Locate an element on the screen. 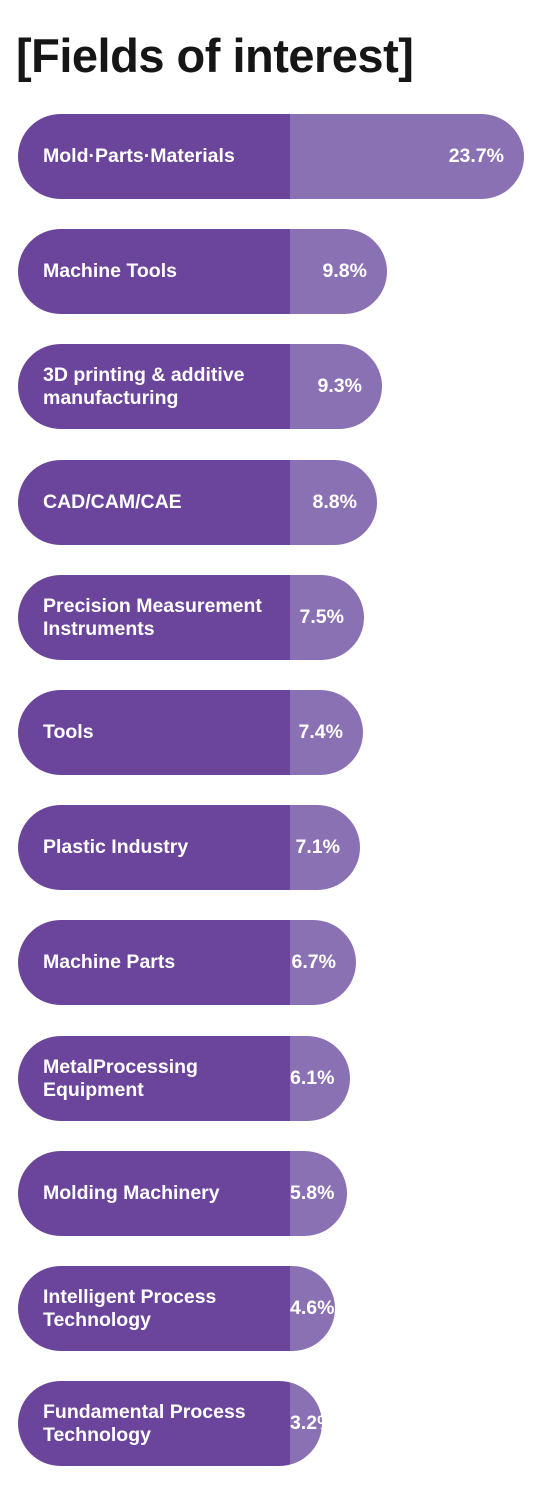 This screenshot has height=1500, width=538. chart-title: [Fields of interest] is located at coordinates (215, 55).